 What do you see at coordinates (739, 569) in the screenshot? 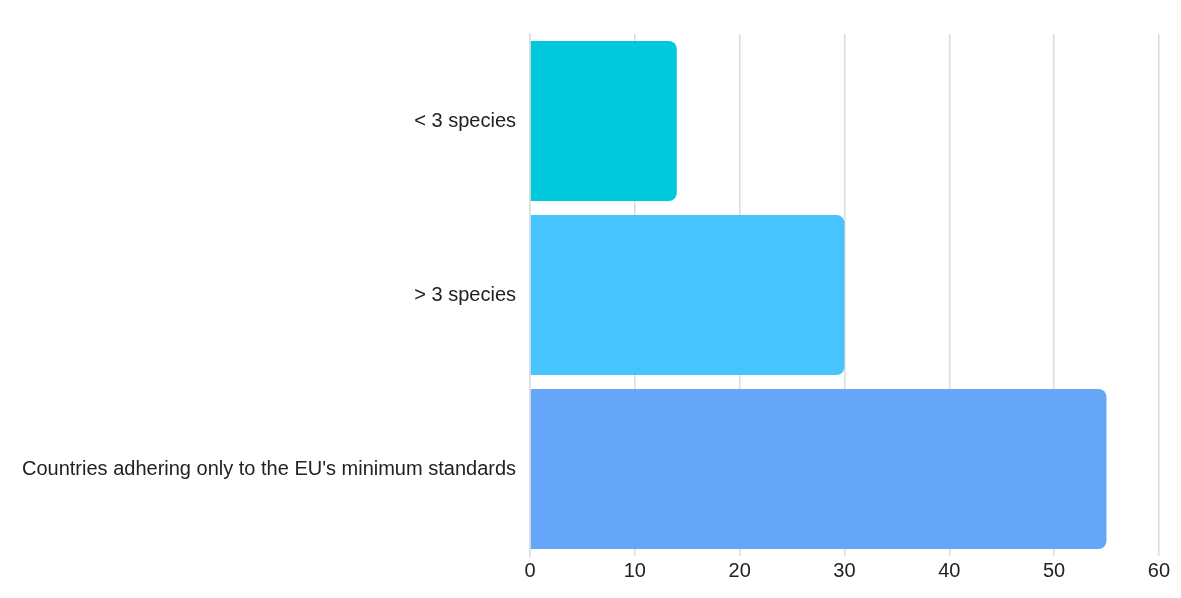
I see `x-tick-label: 20` at bounding box center [739, 569].